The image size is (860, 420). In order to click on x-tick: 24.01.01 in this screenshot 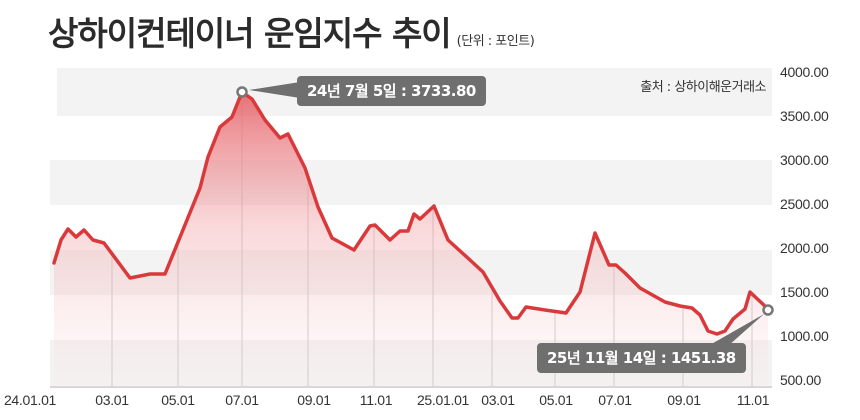, I will do `click(30, 400)`.